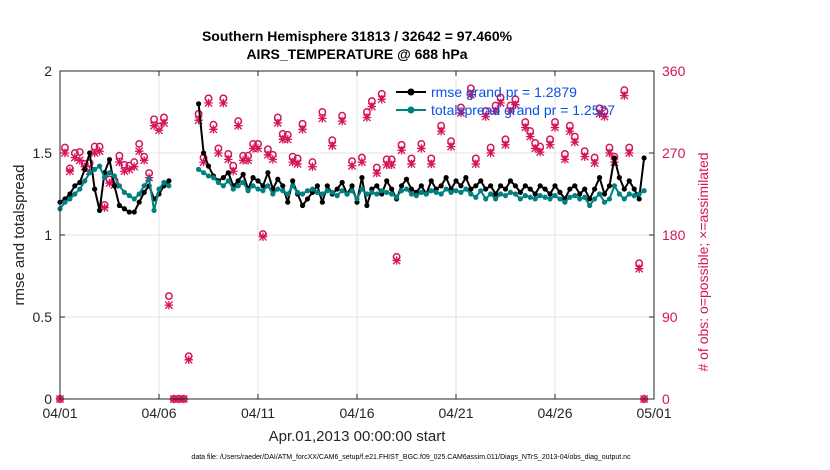  What do you see at coordinates (356, 54) in the screenshot?
I see `chart-title-line2: AIRS_TEMPERATURE @ 688 hPa` at bounding box center [356, 54].